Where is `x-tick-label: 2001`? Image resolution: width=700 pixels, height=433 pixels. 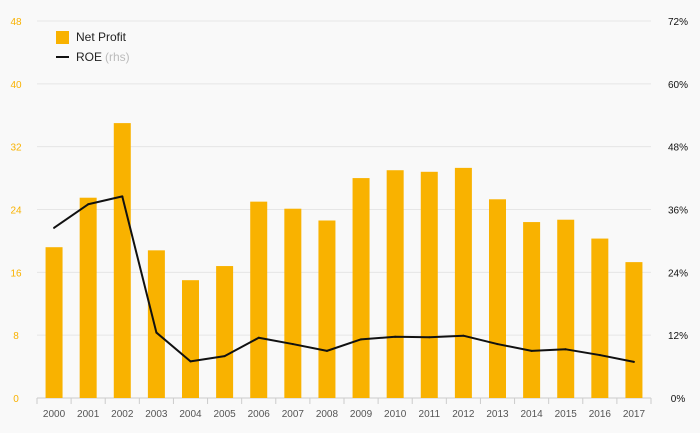
x-tick-label: 2001 is located at coordinates (88, 414).